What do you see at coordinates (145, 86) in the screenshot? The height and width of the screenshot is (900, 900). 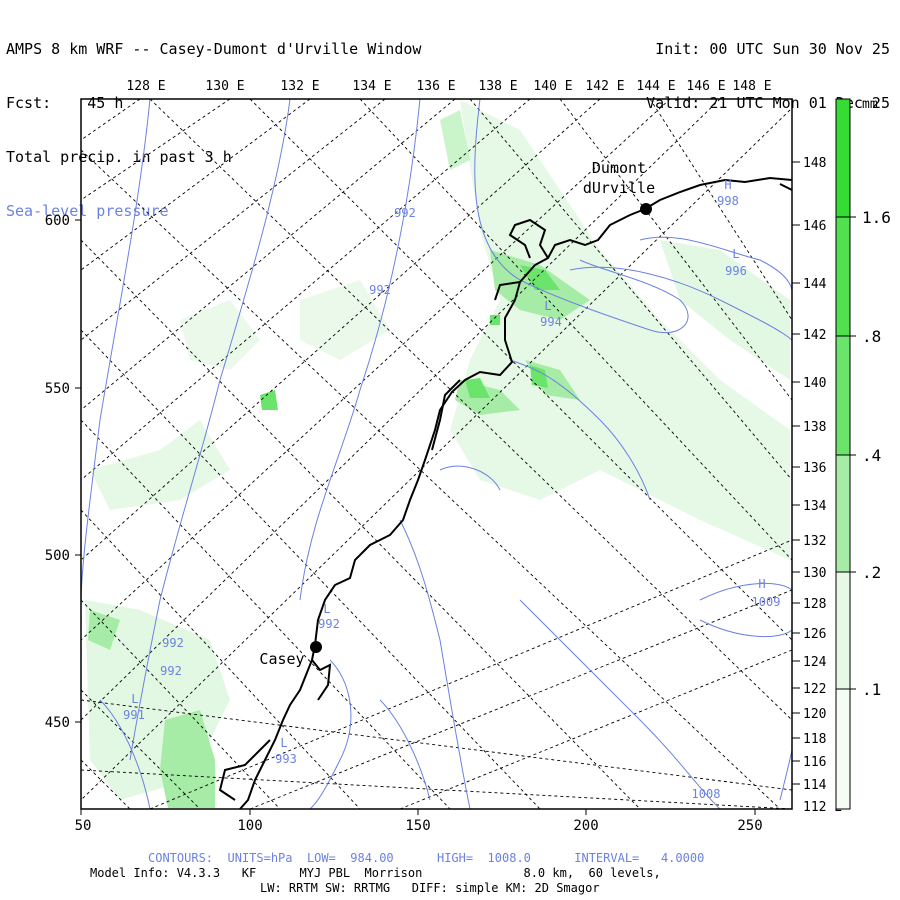 I see `top-lon-label: 128 E` at bounding box center [145, 86].